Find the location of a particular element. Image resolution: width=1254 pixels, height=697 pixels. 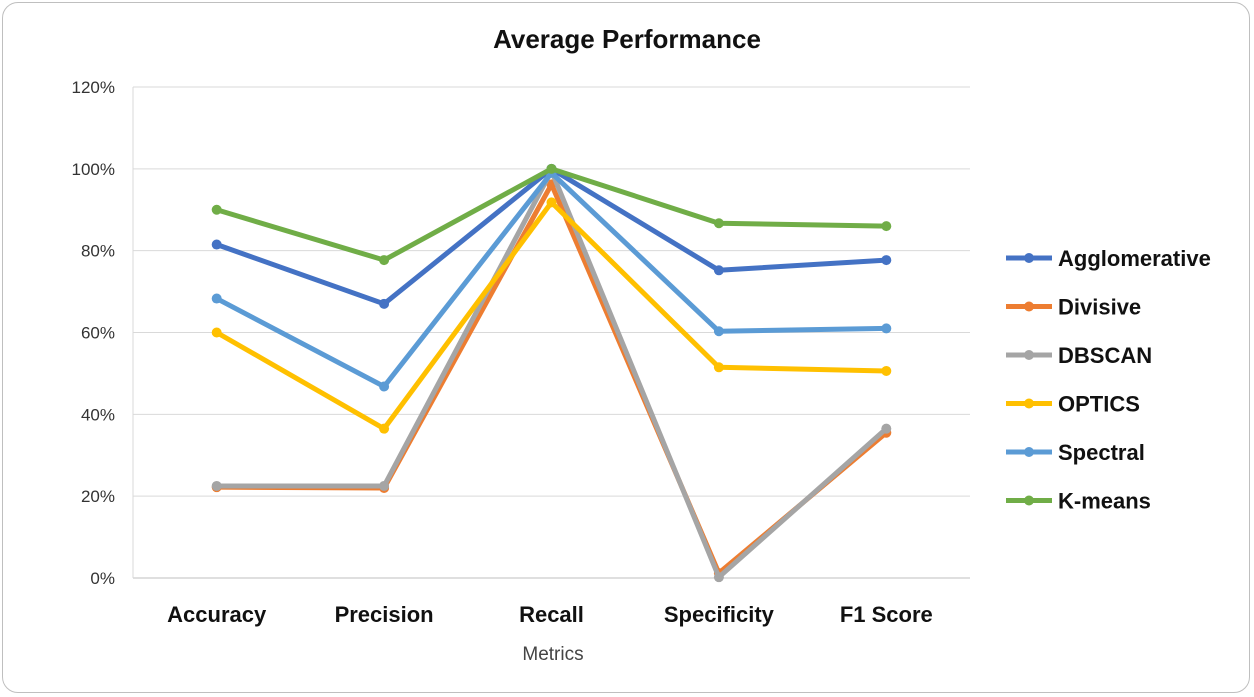

x-tick-label: Precision is located at coordinates (384, 614).